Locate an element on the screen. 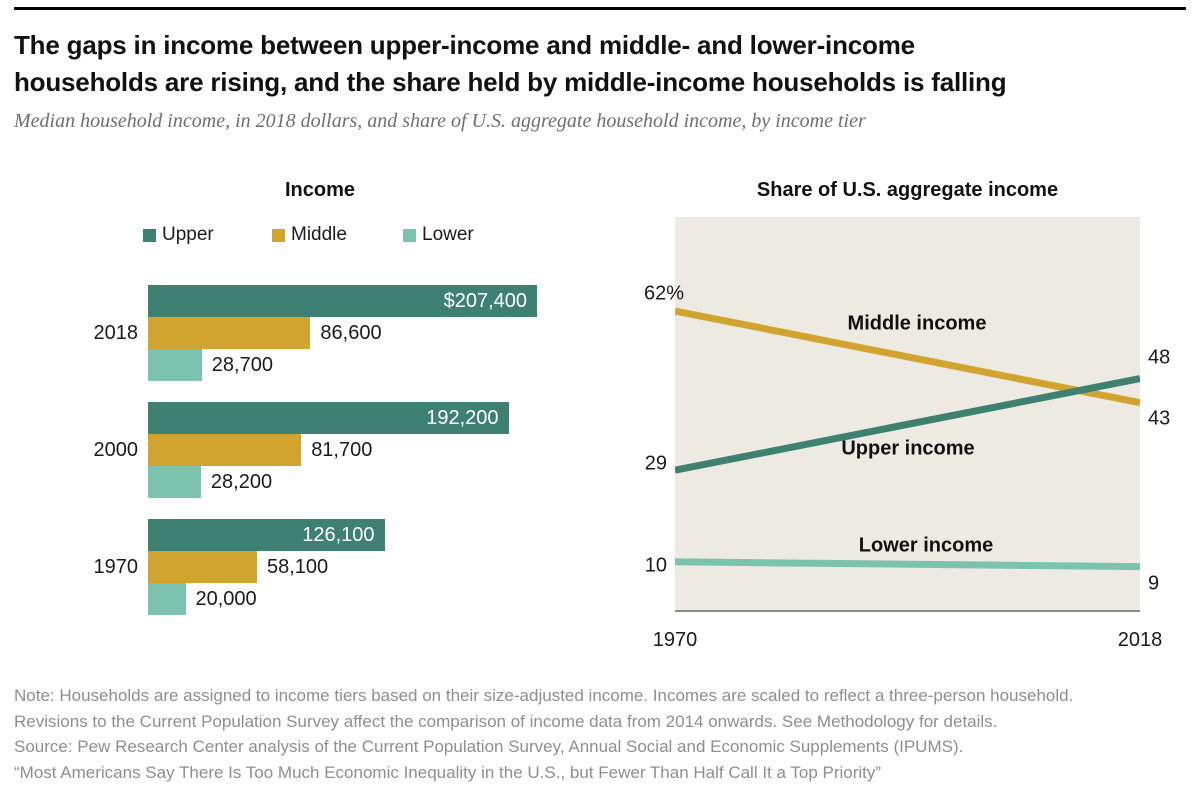  bar-value-label: 192,200 is located at coordinates (462, 417).